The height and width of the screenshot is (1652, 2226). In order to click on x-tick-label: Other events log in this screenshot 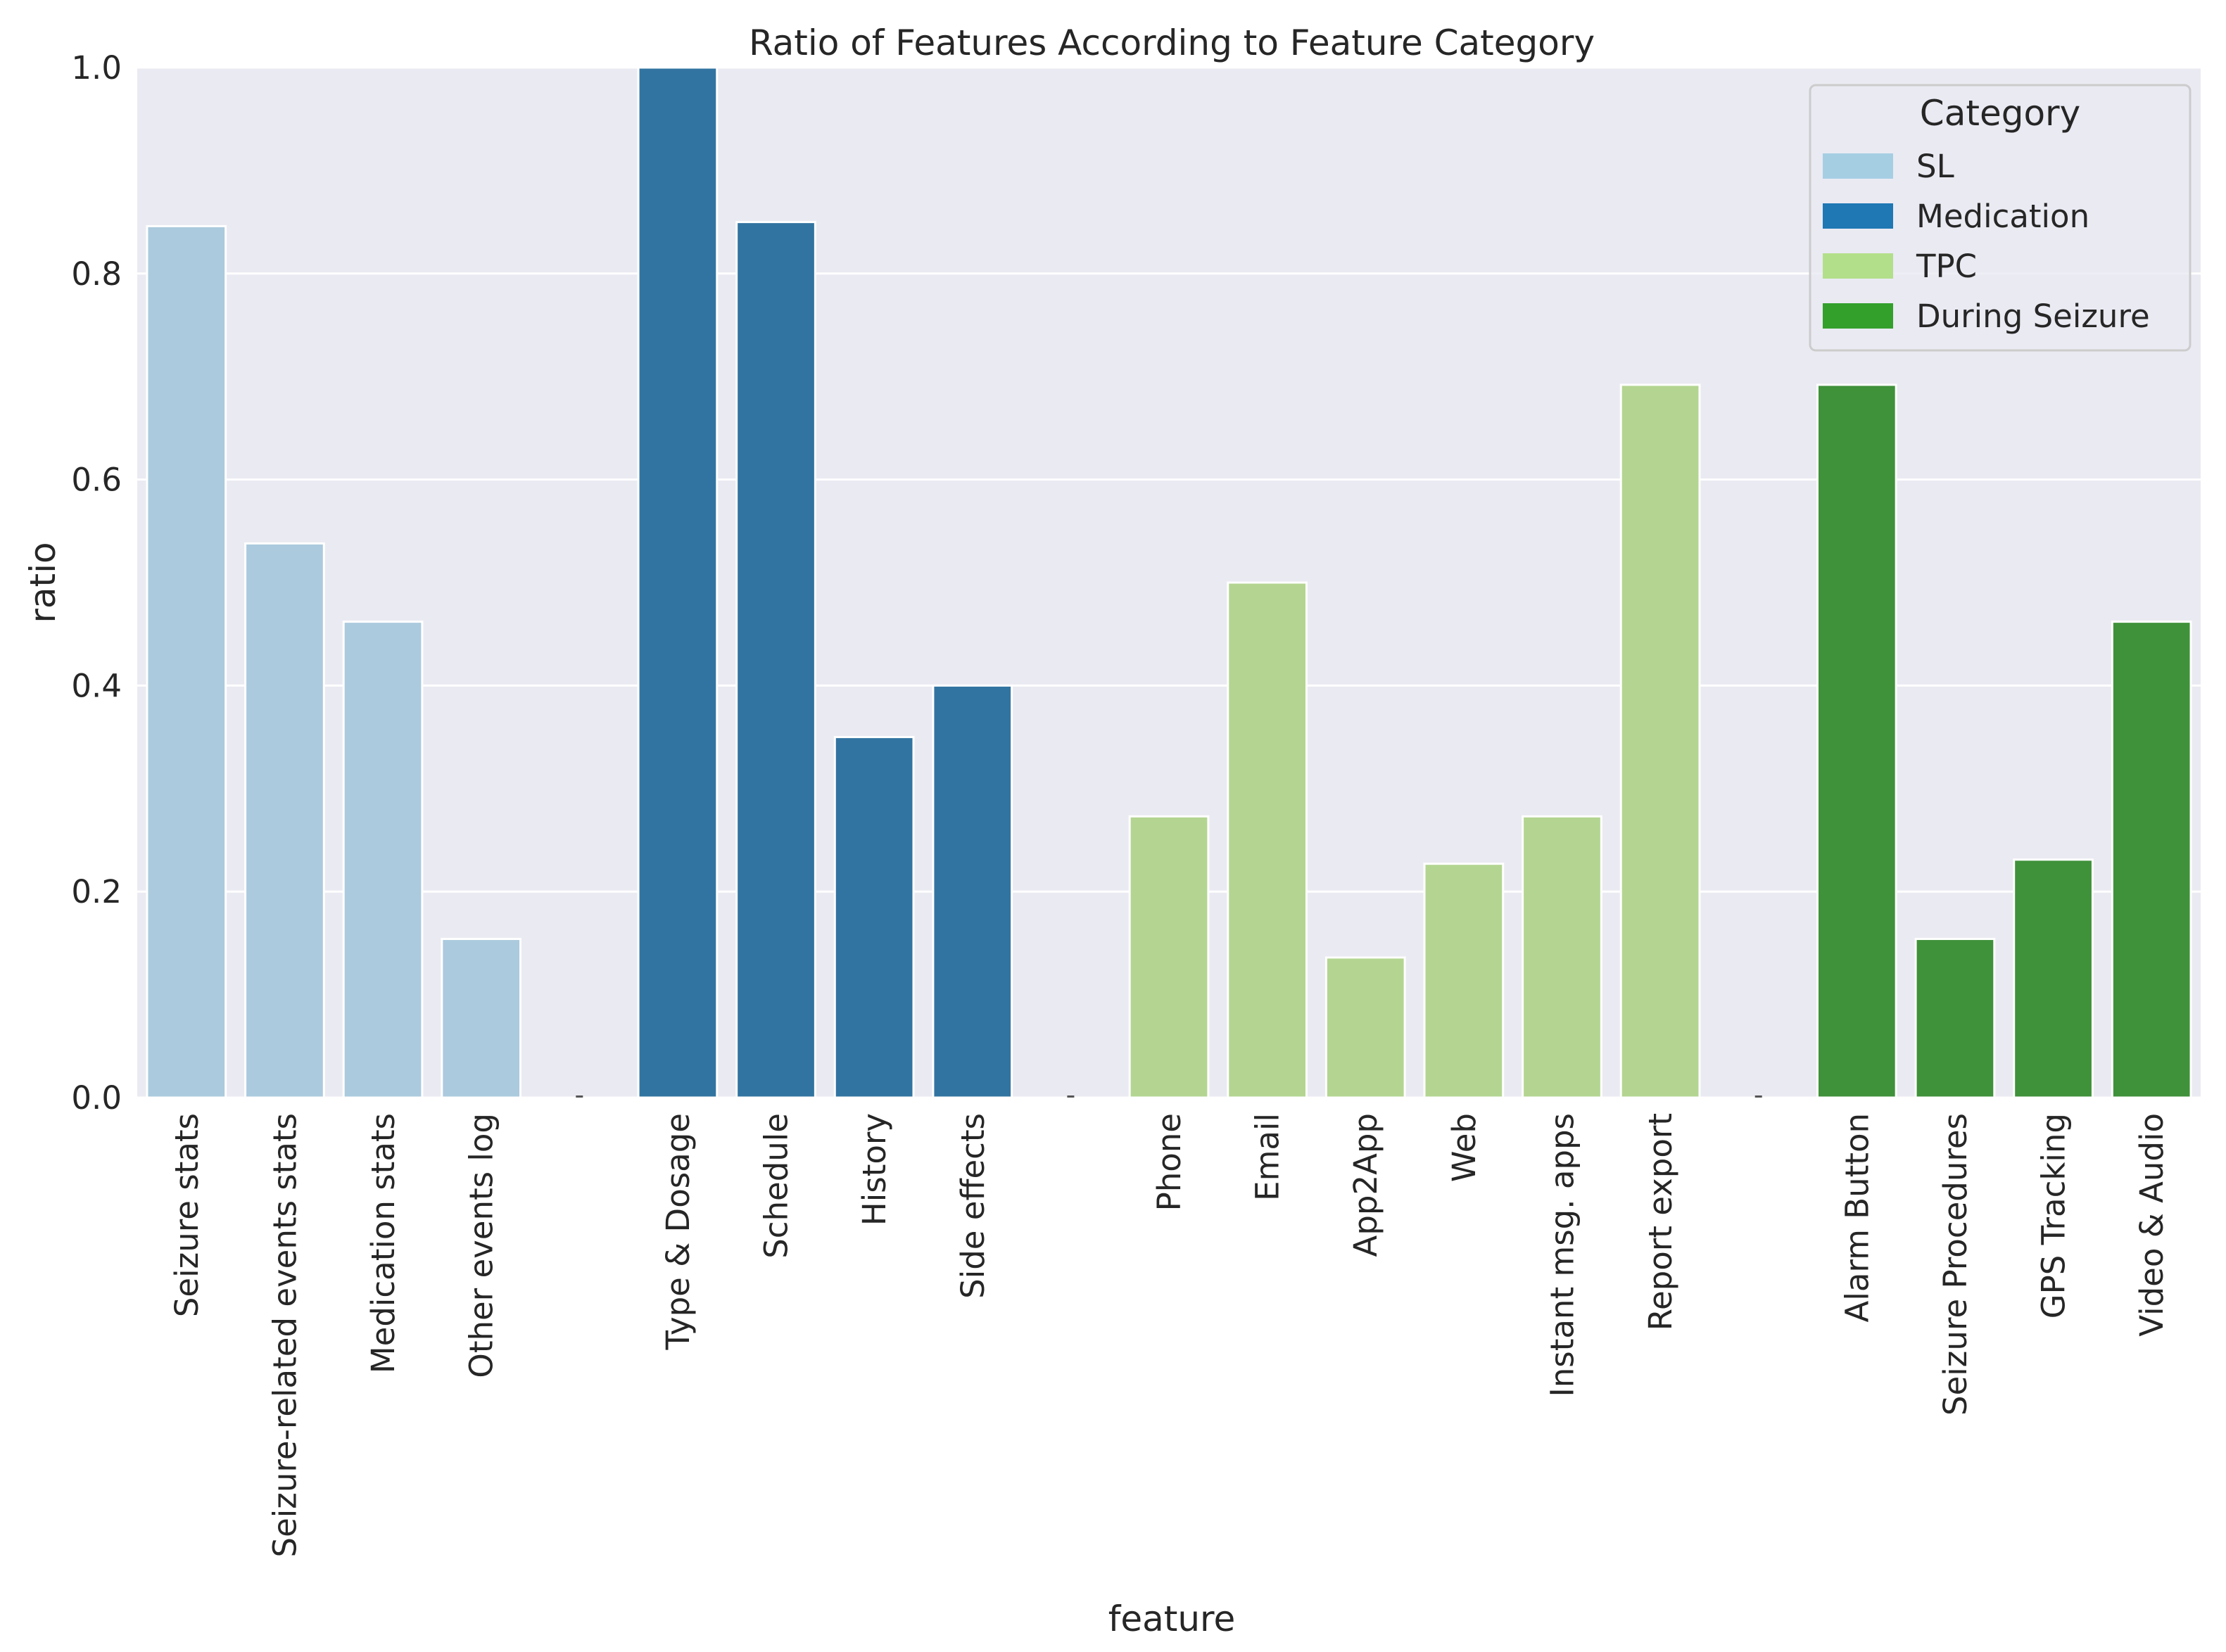, I will do `click(481, 1245)`.